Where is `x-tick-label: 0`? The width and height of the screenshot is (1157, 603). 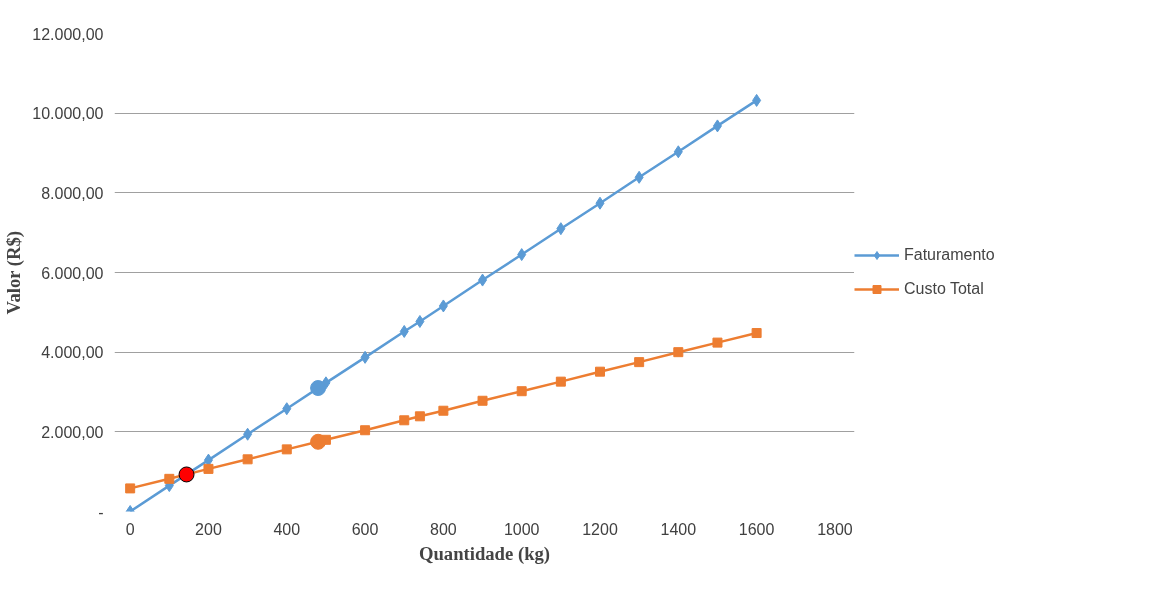 x-tick-label: 0 is located at coordinates (130, 529).